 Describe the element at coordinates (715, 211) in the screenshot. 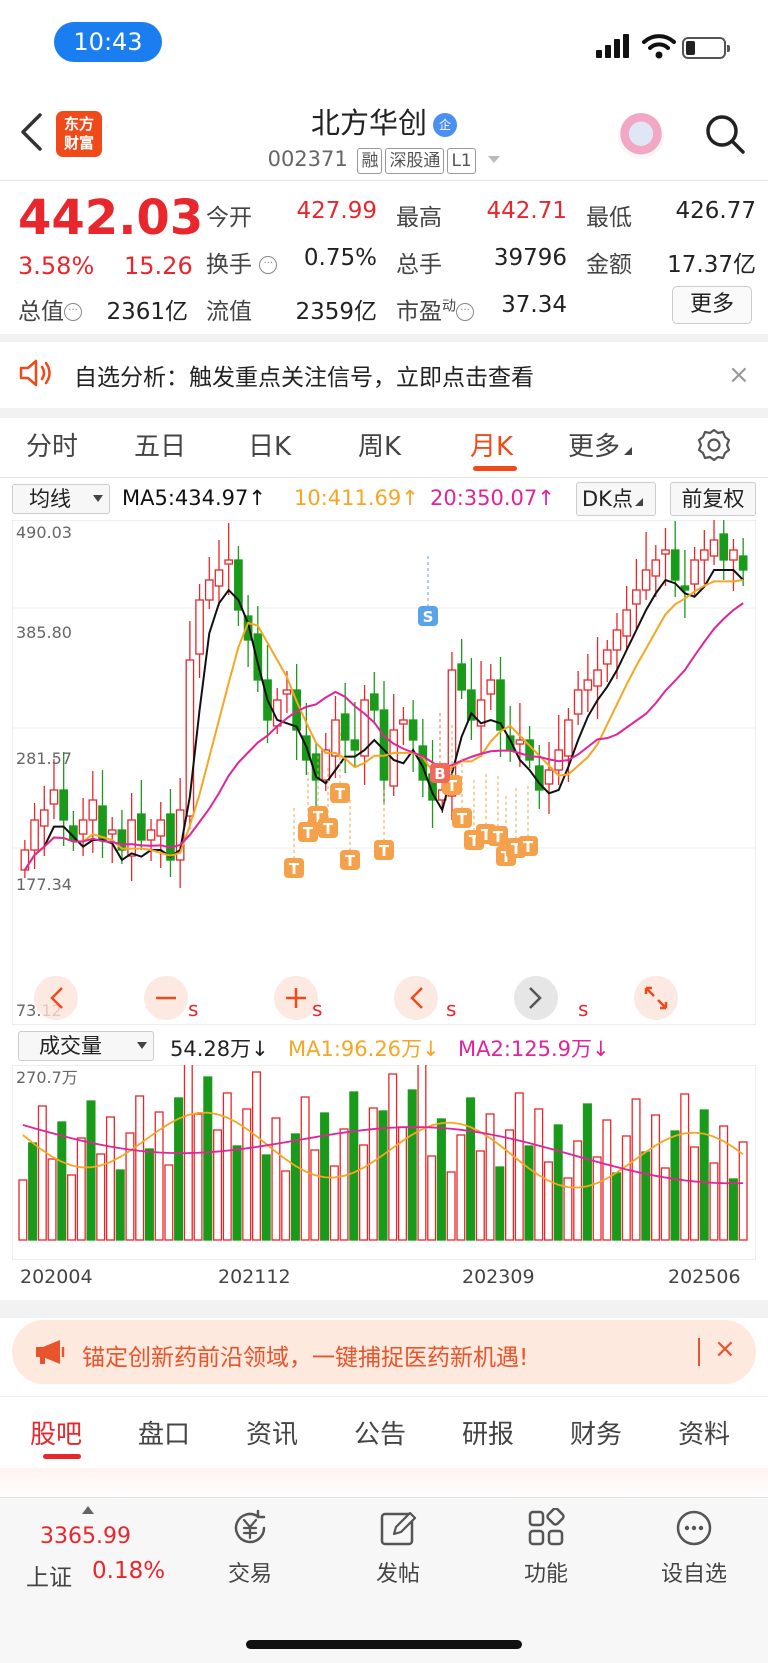

I see `low-value: 426.77` at that location.